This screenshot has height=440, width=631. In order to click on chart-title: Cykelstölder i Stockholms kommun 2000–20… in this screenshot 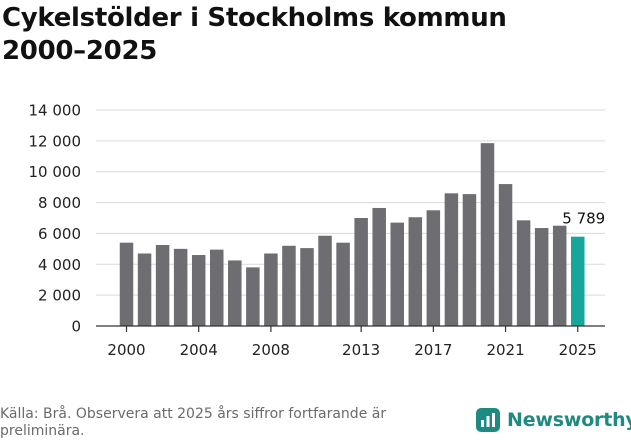, I will do `click(312, 35)`.